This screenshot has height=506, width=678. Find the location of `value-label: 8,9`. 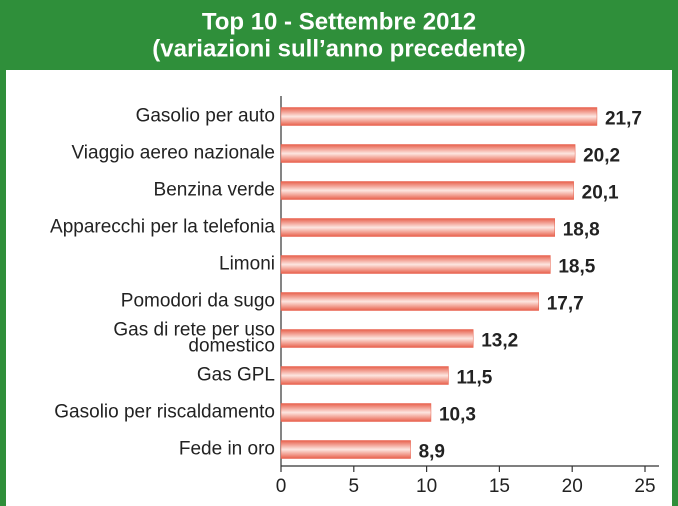

value-label: 8,9 is located at coordinates (432, 452).